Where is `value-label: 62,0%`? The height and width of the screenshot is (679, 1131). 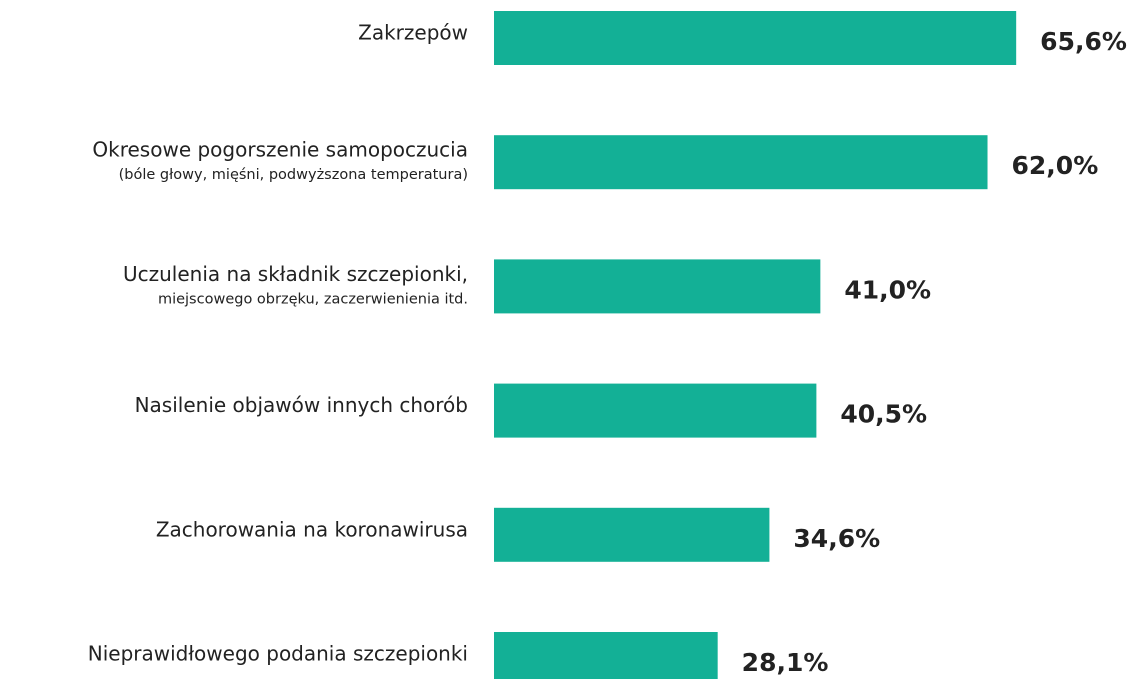 value-label: 62,0% is located at coordinates (1055, 165).